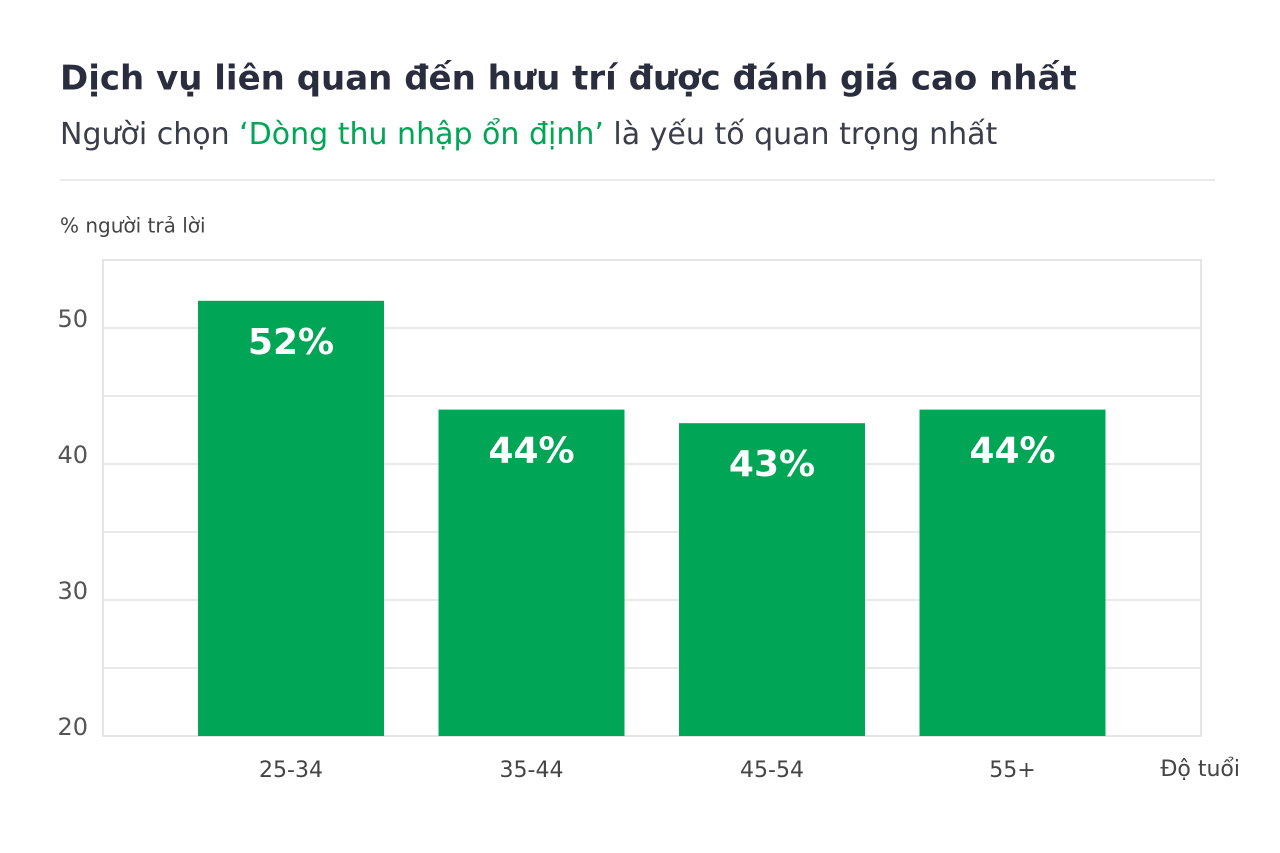  Describe the element at coordinates (291, 342) in the screenshot. I see `value-label: 52%` at that location.